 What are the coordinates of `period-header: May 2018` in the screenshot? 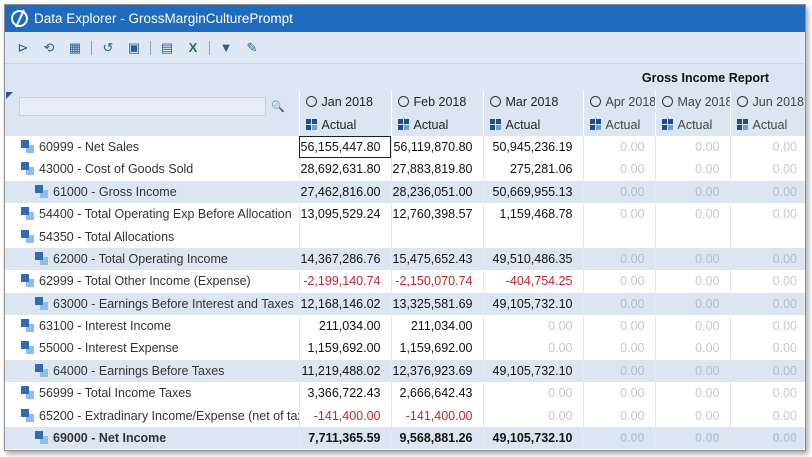 It's located at (692, 102).